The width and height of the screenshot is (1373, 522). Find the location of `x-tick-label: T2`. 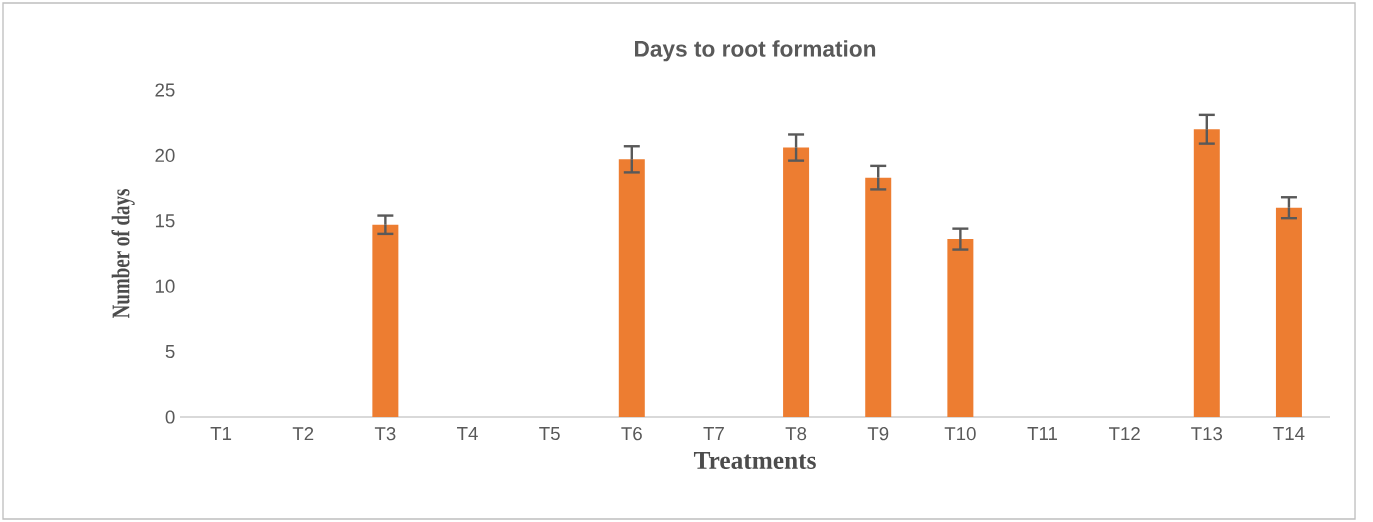

x-tick-label: T2 is located at coordinates (303, 434).